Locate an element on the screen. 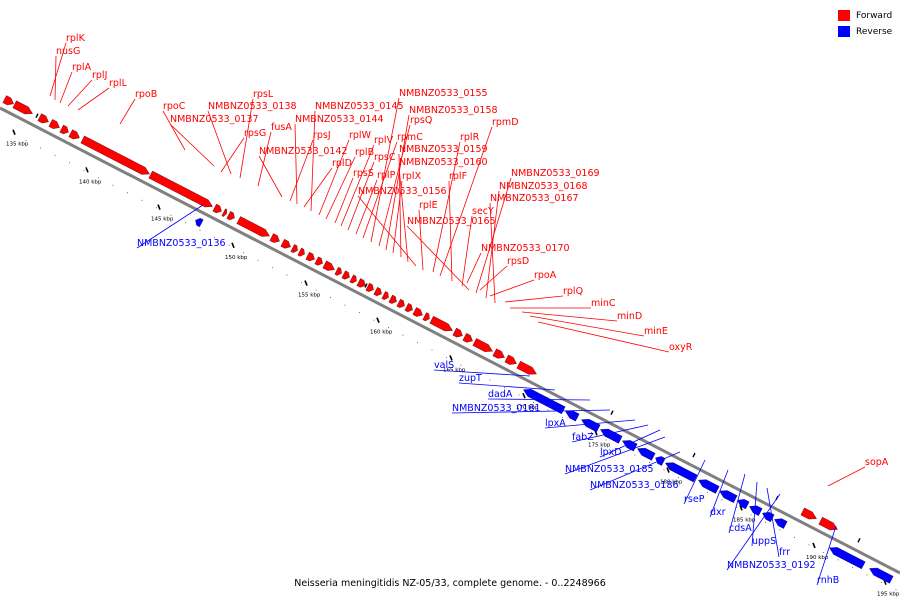 Image resolution: width=900 pixels, height=600 pixels. gene-label: NMBNZ0533_0155 is located at coordinates (443, 93).